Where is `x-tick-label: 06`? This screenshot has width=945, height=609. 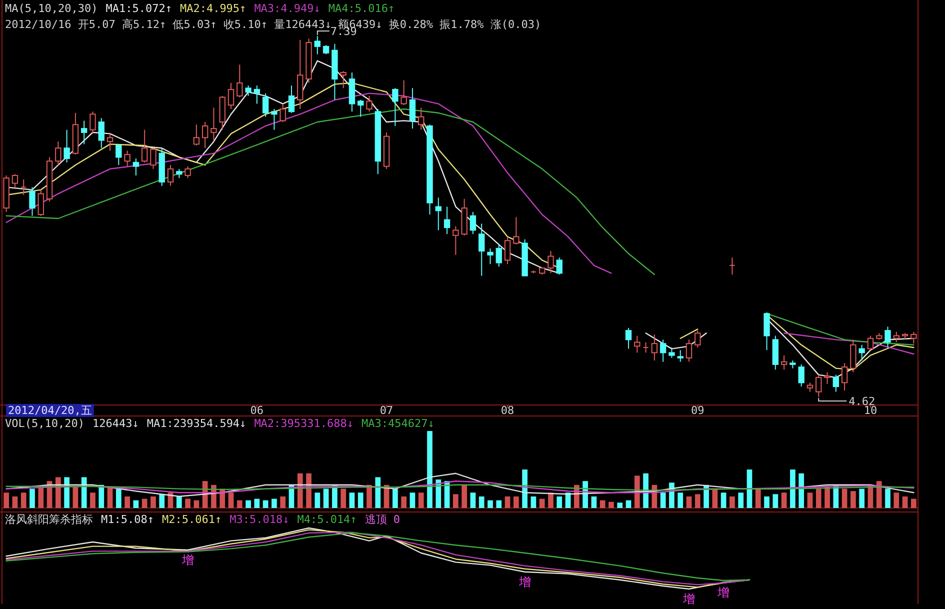
x-tick-label: 06 is located at coordinates (257, 410).